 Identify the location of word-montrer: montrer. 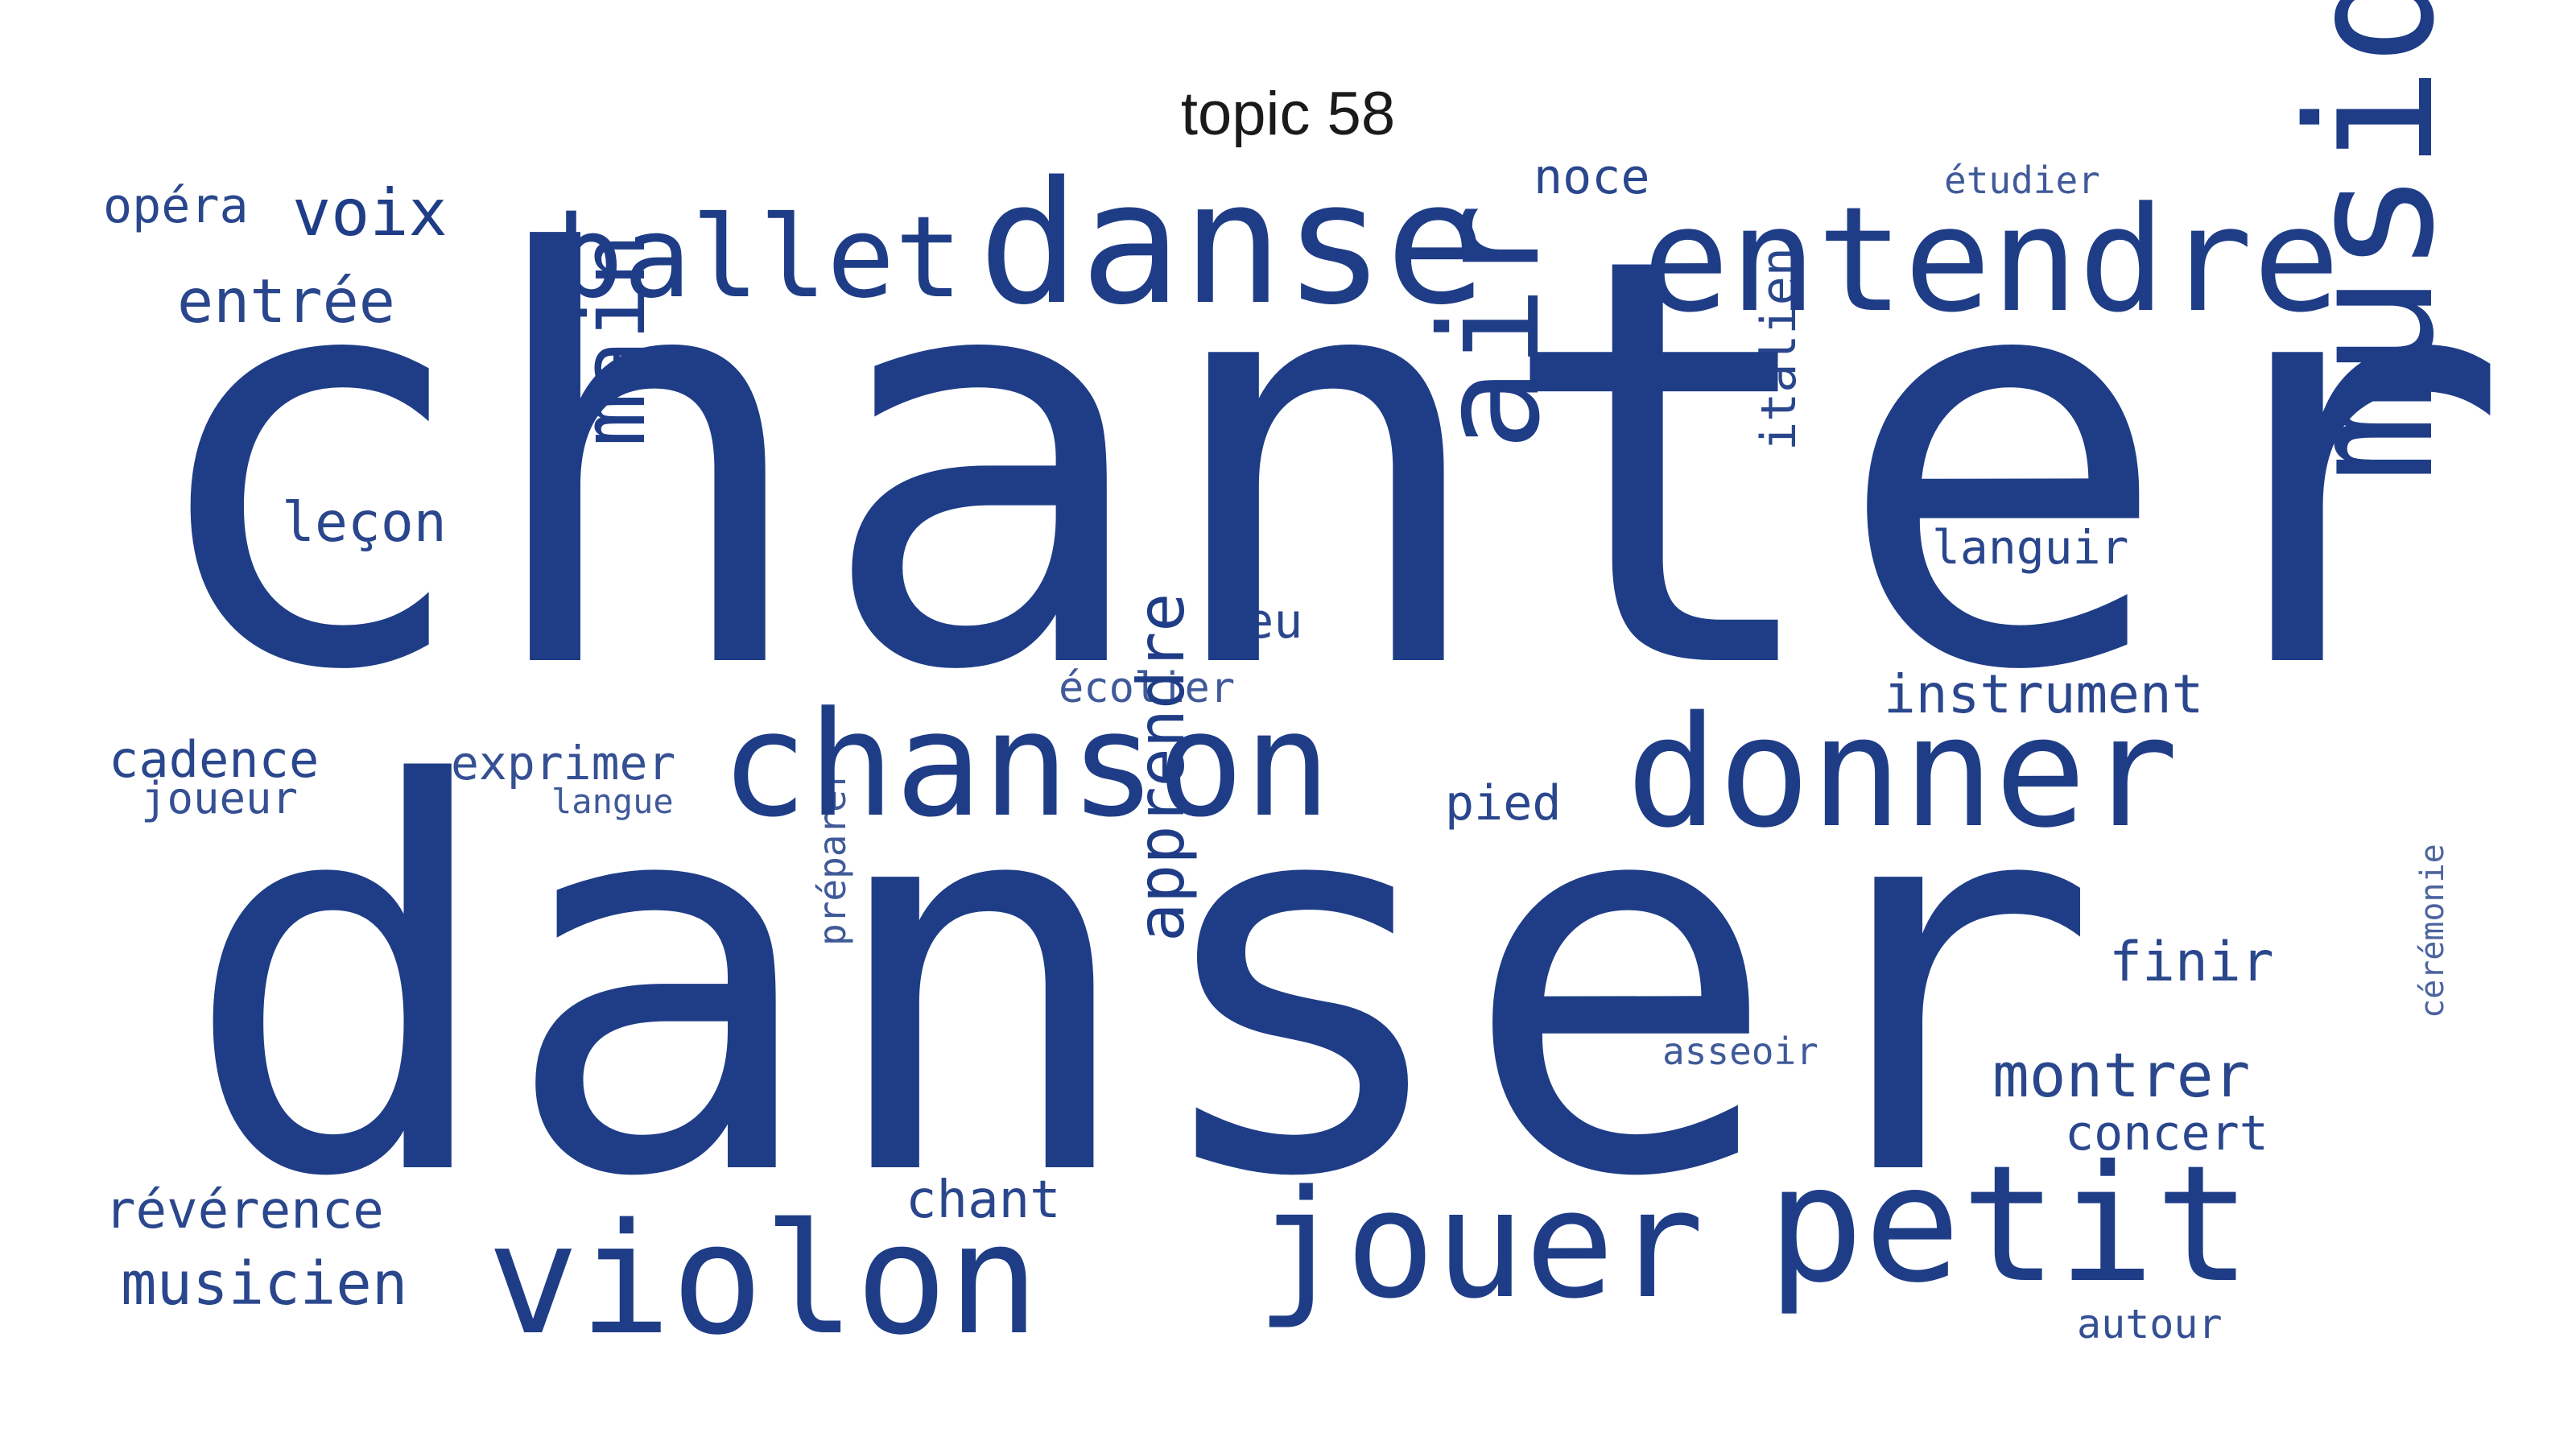
(2121, 1075).